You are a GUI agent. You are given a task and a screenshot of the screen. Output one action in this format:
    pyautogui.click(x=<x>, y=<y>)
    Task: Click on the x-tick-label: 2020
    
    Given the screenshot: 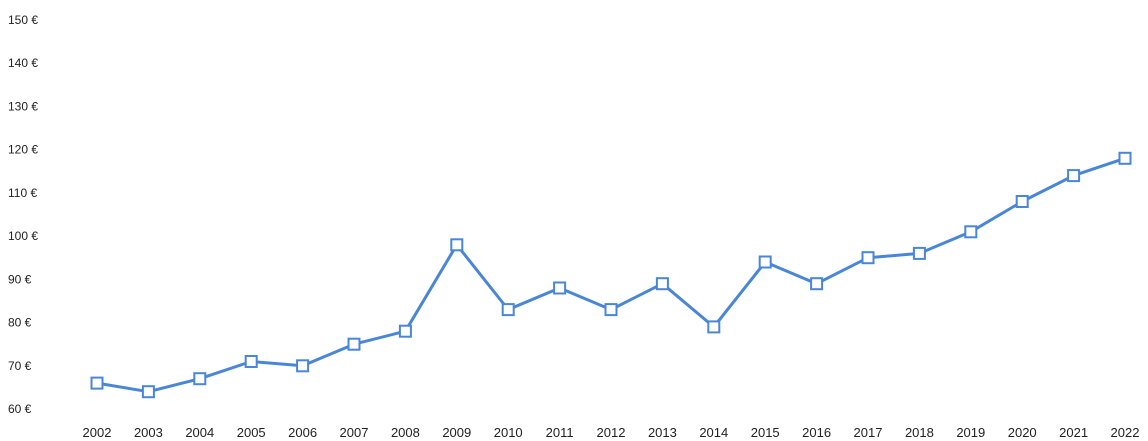 What is the action you would take?
    pyautogui.click(x=1022, y=432)
    